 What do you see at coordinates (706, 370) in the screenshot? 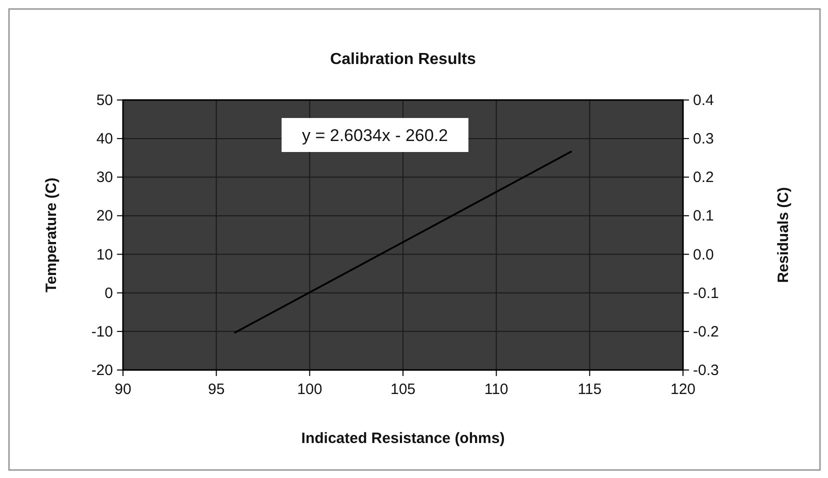
I see `y2-tick-label: -0.3` at bounding box center [706, 370].